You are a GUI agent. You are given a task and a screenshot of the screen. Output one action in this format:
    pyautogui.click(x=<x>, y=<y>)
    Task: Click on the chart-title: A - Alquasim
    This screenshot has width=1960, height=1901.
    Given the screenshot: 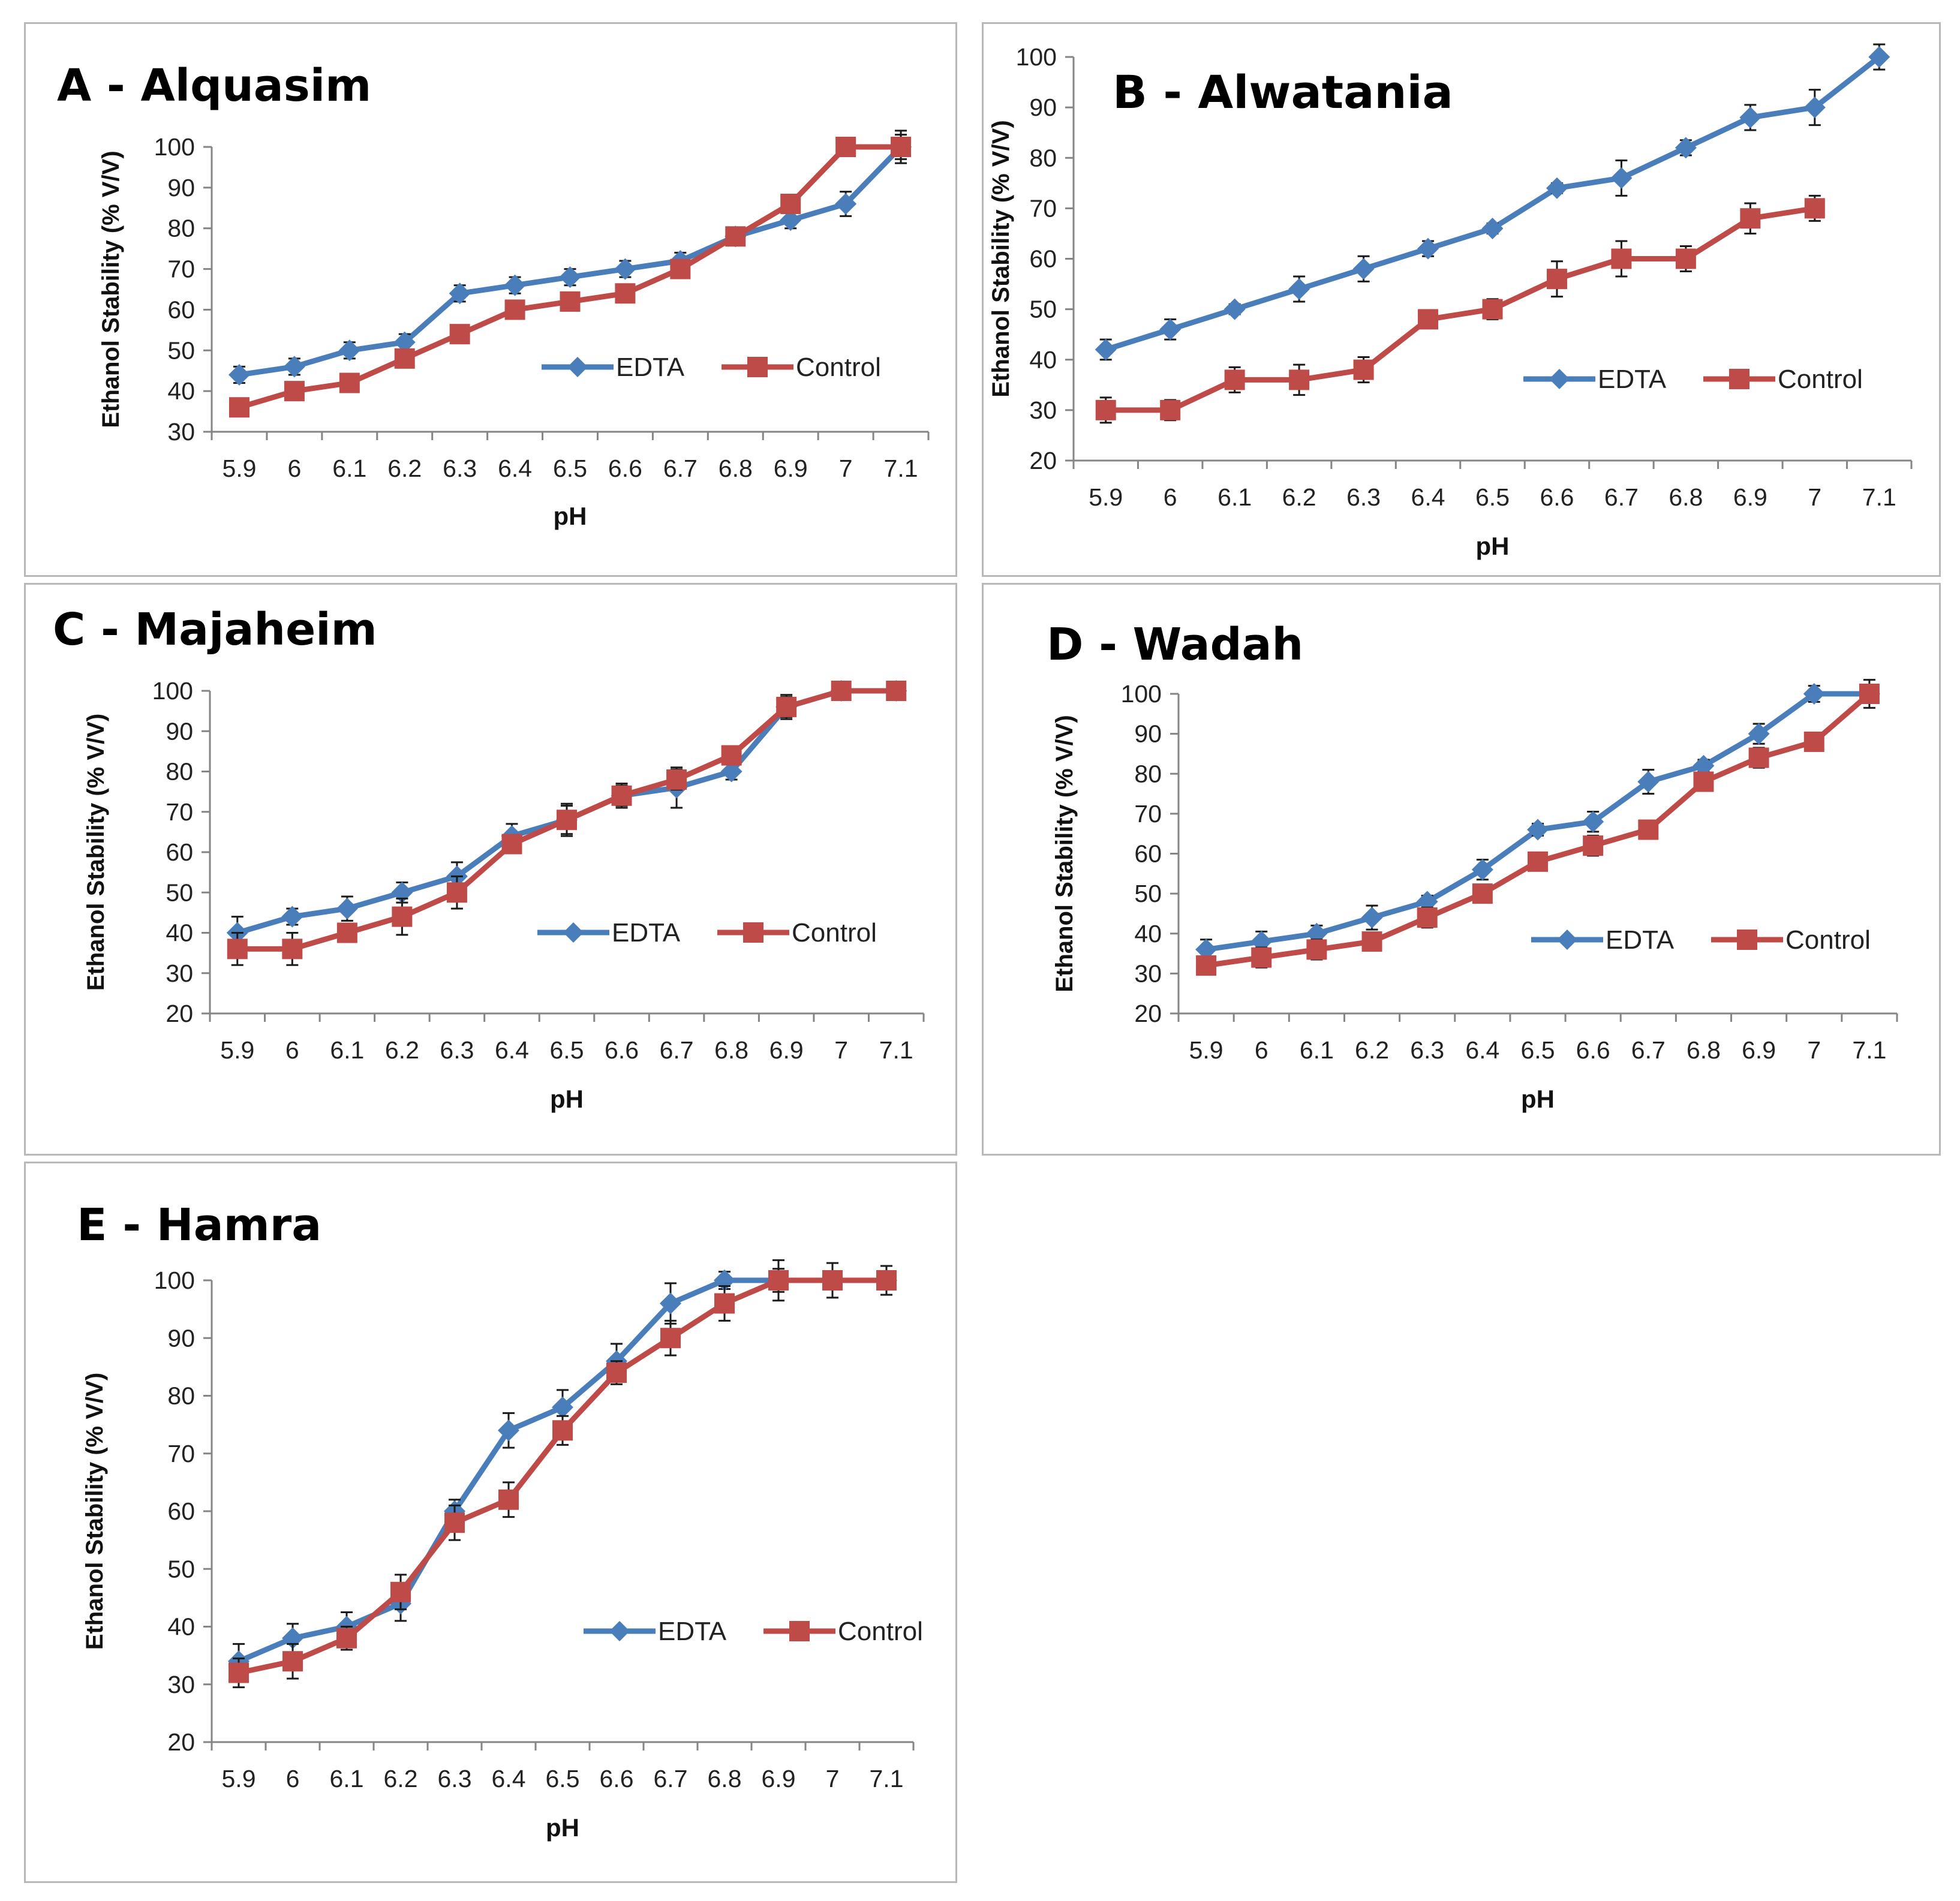 What is the action you would take?
    pyautogui.click(x=214, y=86)
    